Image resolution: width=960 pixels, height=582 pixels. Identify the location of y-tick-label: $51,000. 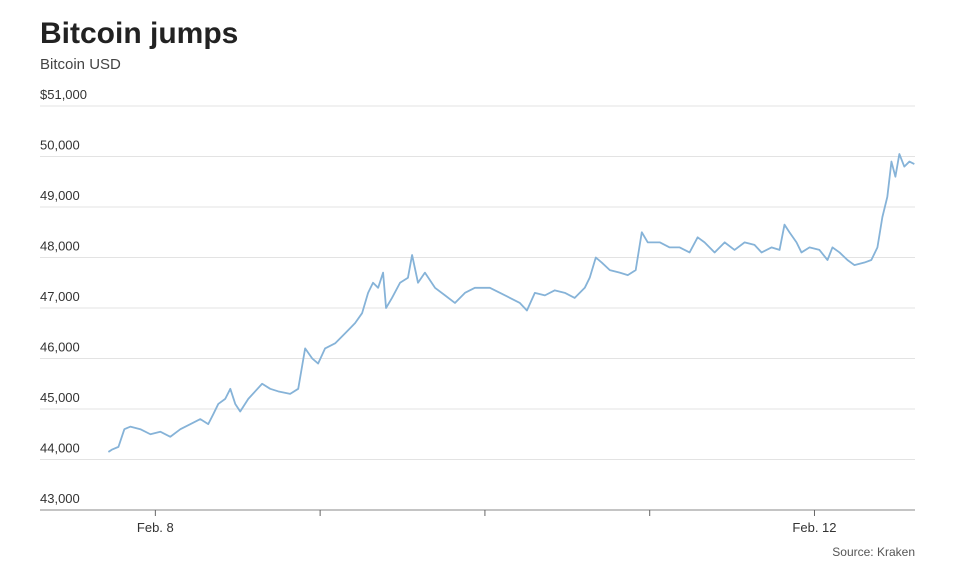
(63, 94).